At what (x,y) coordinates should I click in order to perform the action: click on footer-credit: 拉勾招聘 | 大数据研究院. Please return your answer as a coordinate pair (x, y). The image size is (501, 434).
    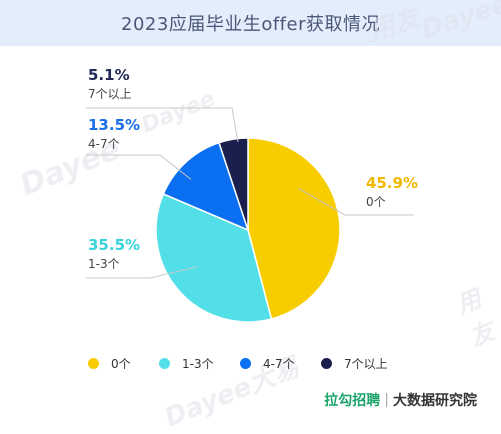
    Looking at the image, I should click on (400, 400).